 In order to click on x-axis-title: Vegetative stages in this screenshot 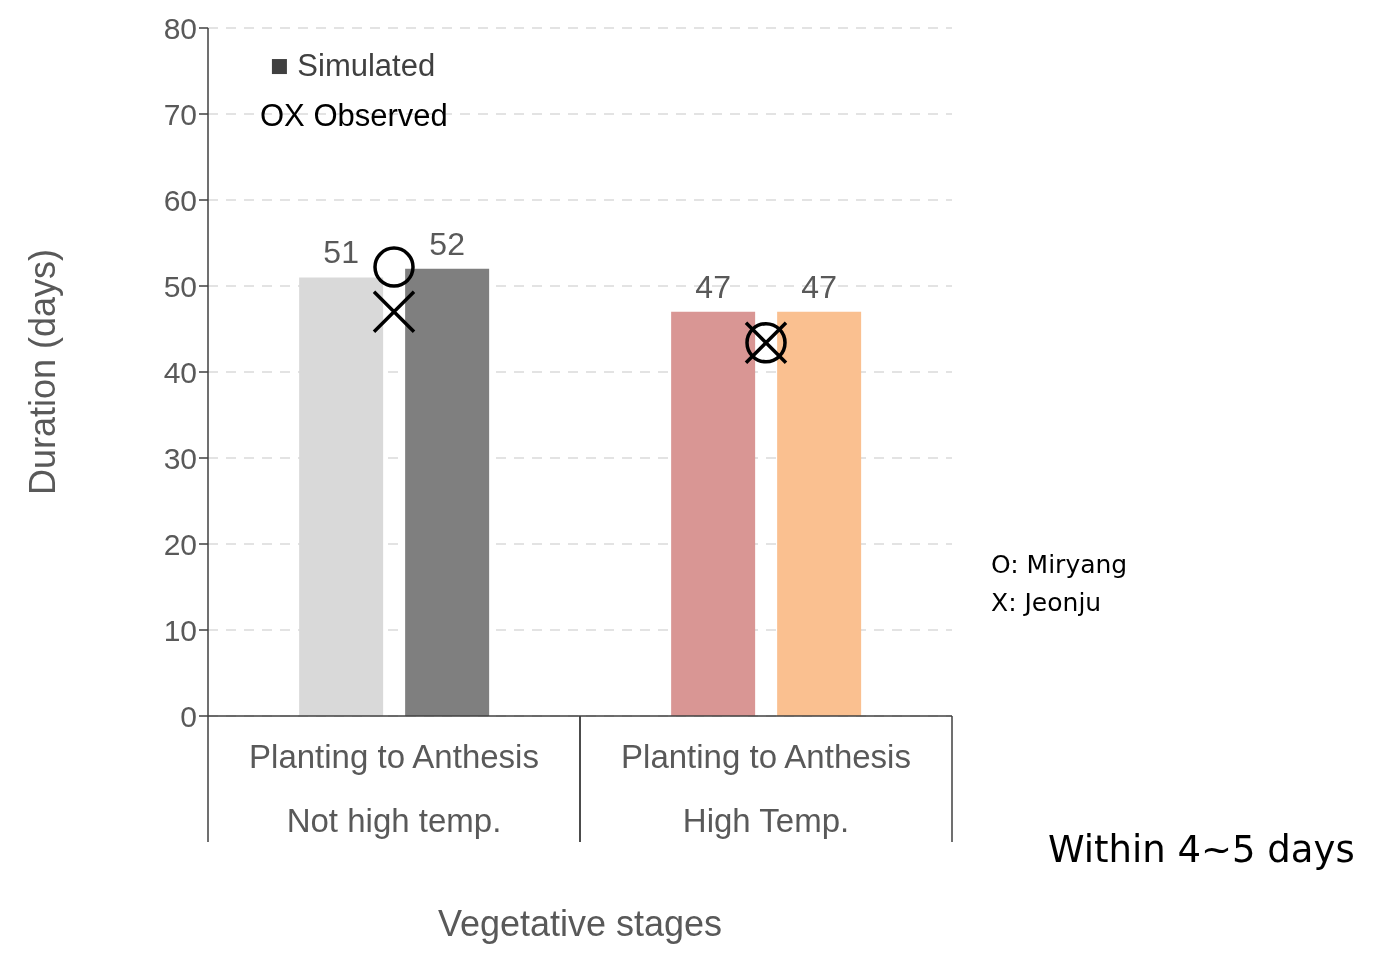, I will do `click(580, 923)`.